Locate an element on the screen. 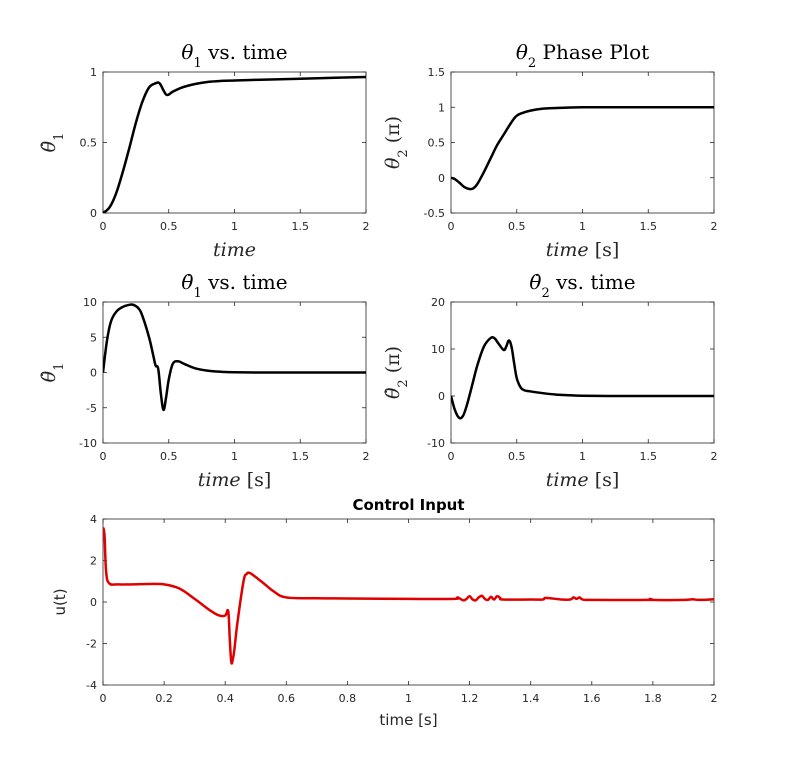  y-axis-label: θ̇2 (π) is located at coordinates (396, 372).